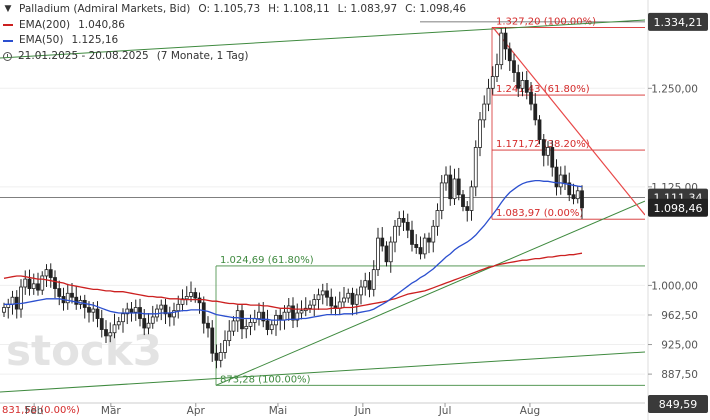 This screenshot has width=710, height=420. I want to click on y-tick-label: 962,50, so click(679, 316).